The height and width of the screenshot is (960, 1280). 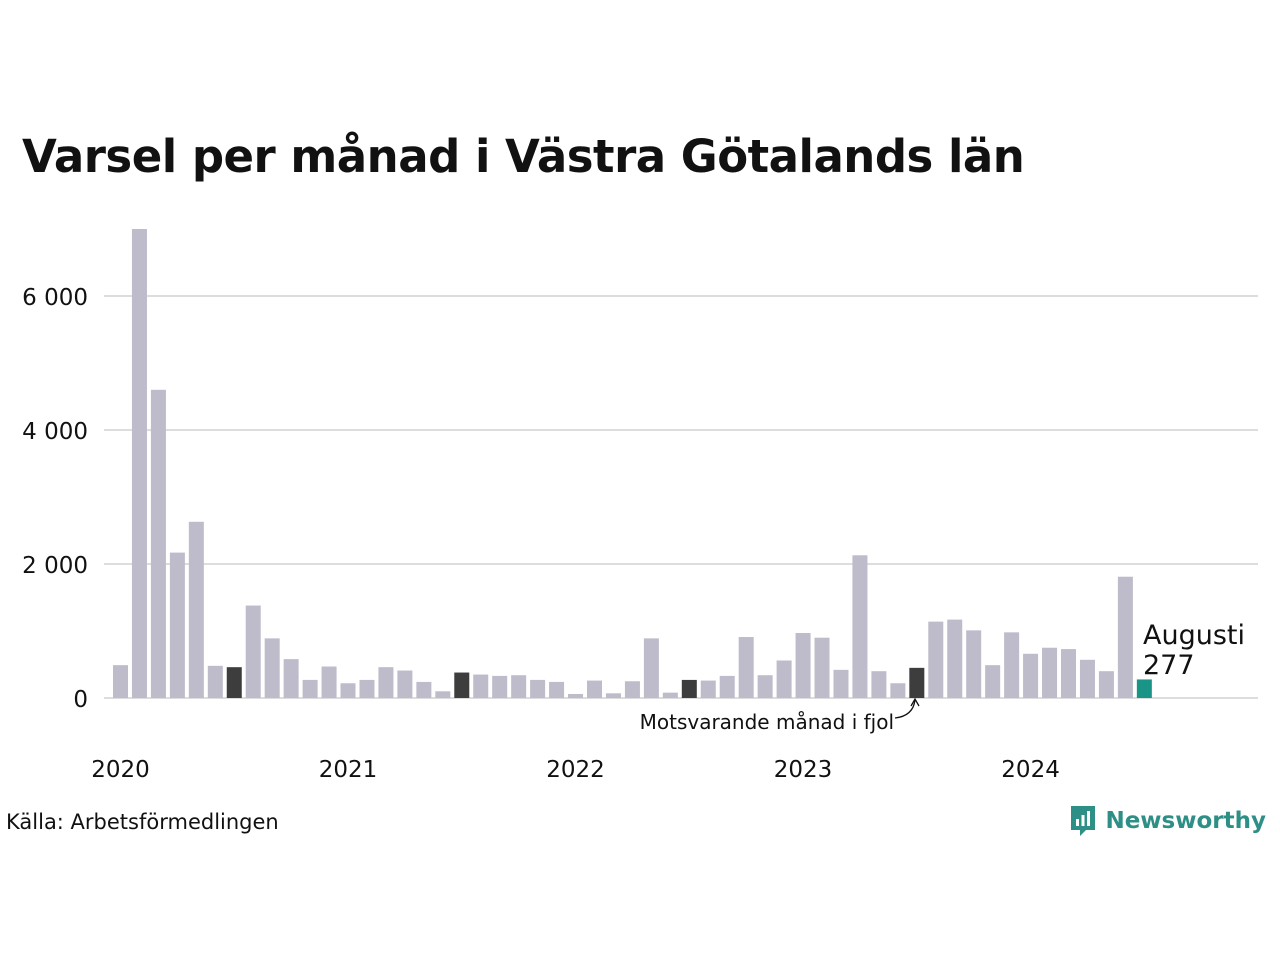 What do you see at coordinates (1169, 665) in the screenshot?
I see `current-month-value: 277` at bounding box center [1169, 665].